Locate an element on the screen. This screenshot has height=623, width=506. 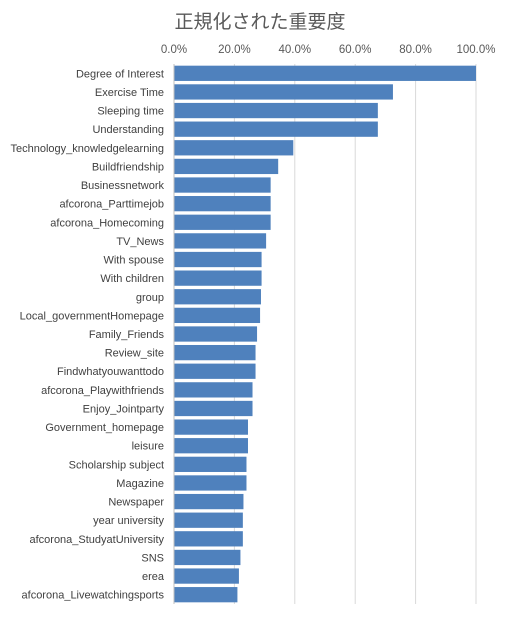
category-label: group is located at coordinates (150, 298).